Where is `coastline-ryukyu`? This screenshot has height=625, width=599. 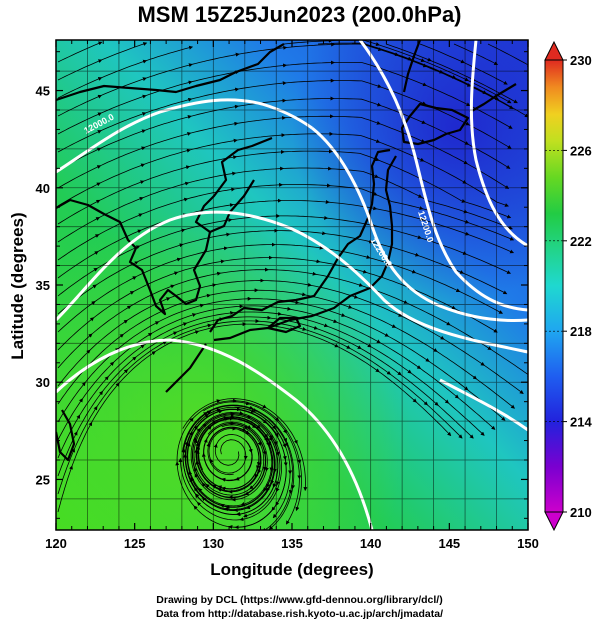
coastline-ryukyu is located at coordinates (186, 368).